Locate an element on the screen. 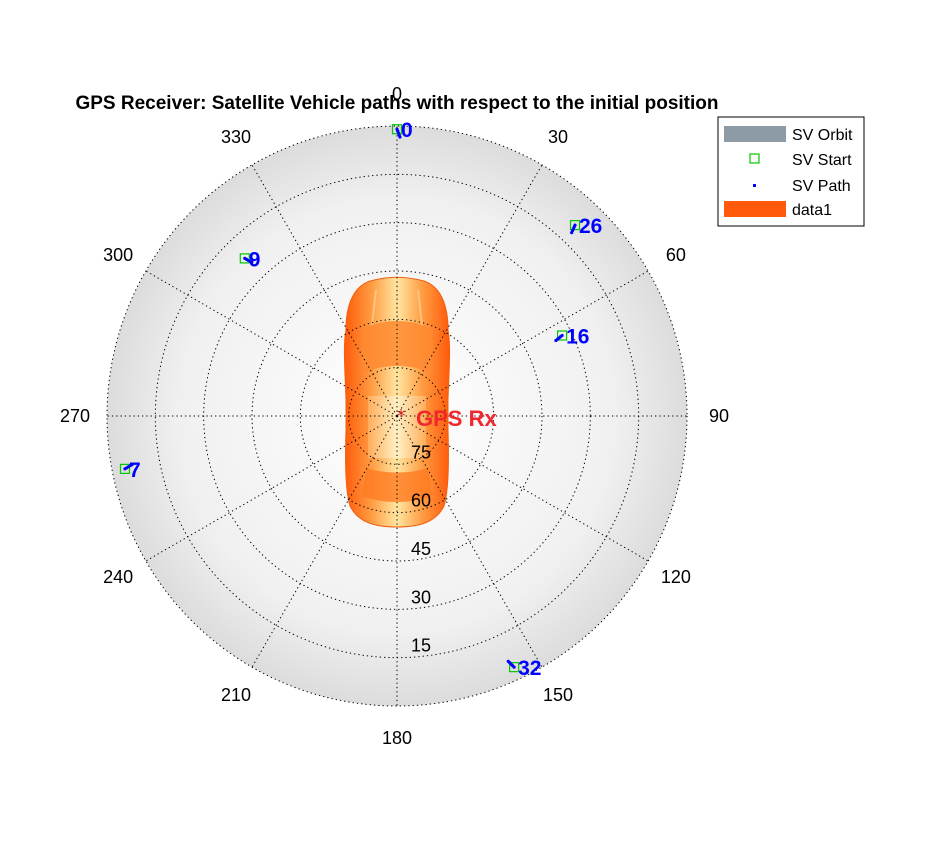  legend-swatch-sv-start is located at coordinates (754, 158).